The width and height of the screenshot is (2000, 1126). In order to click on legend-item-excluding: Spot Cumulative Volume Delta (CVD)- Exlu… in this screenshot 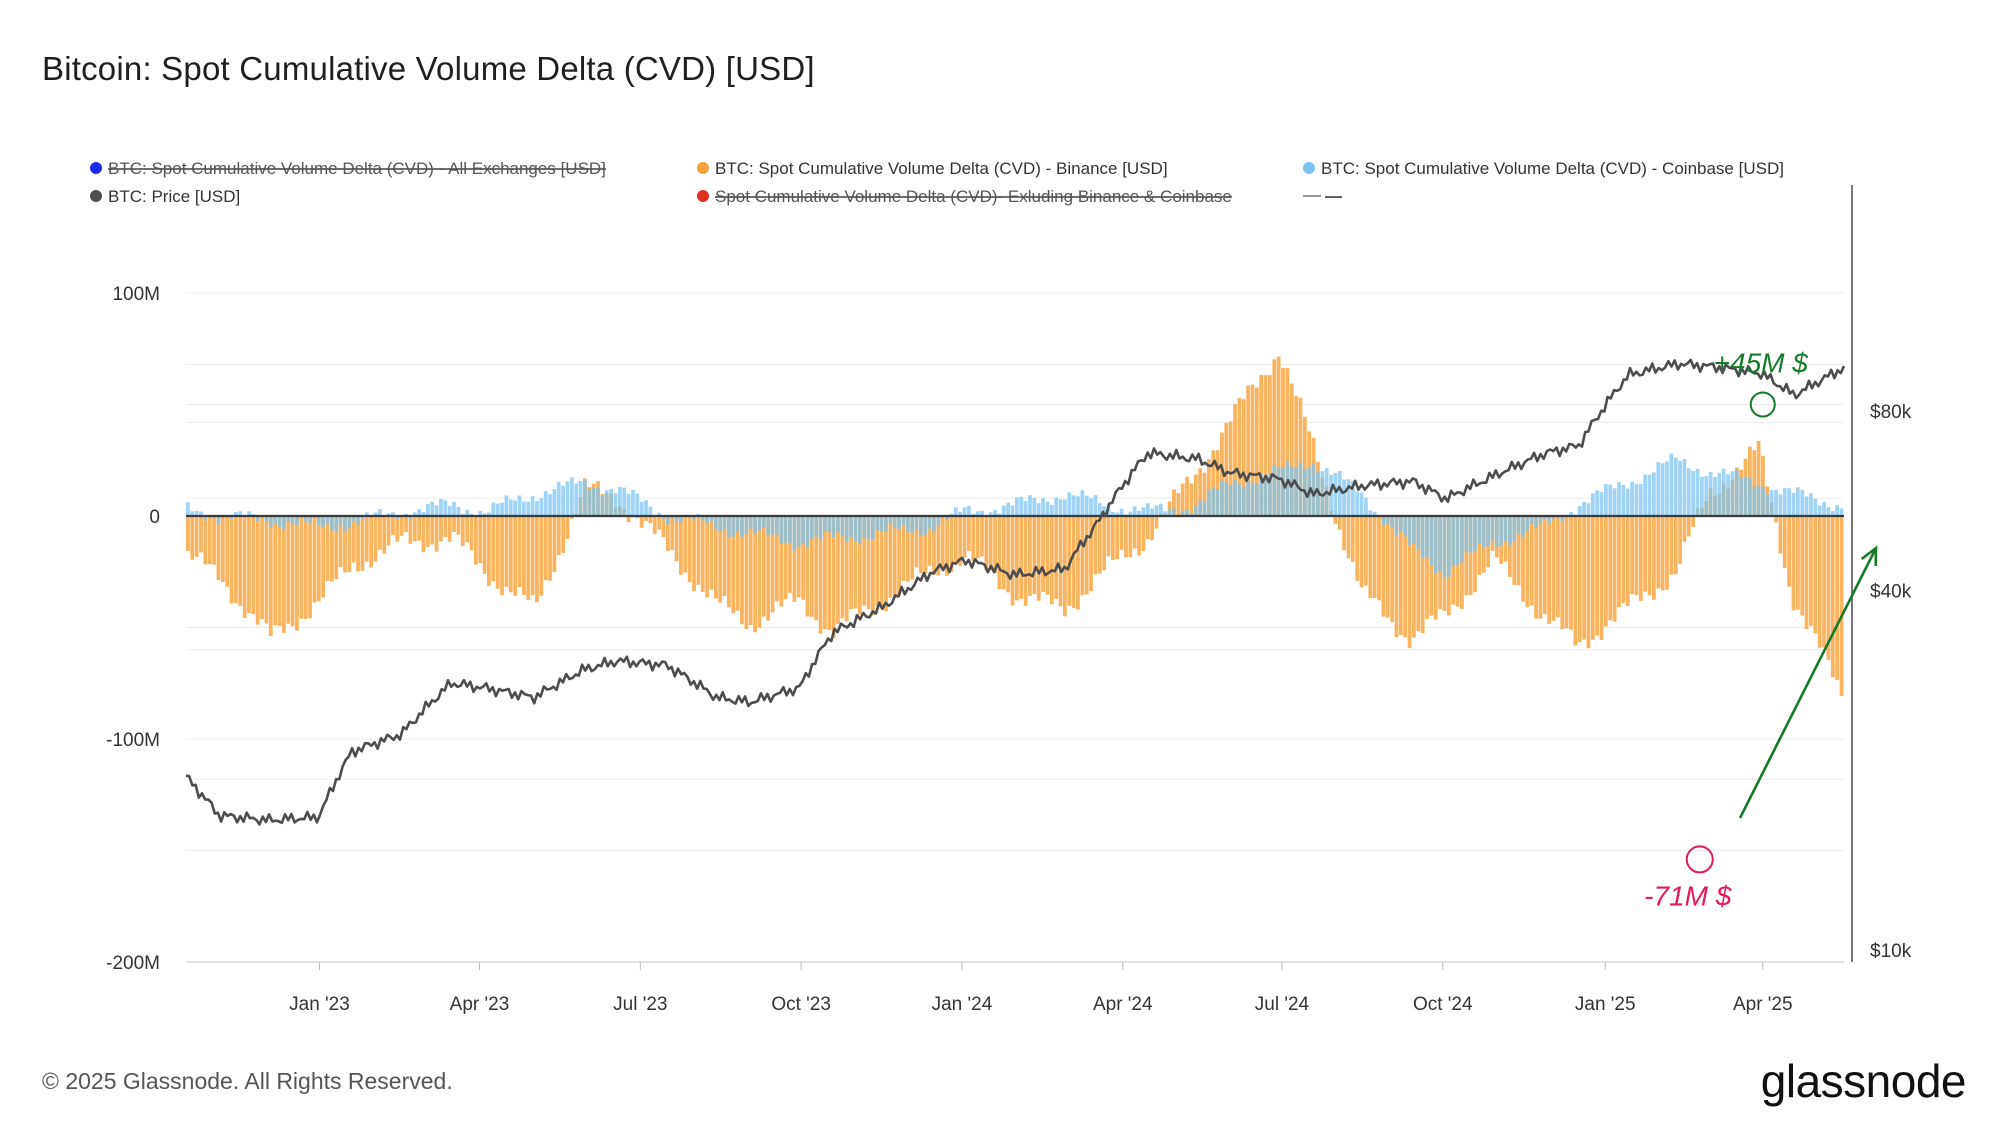, I will do `click(964, 196)`.